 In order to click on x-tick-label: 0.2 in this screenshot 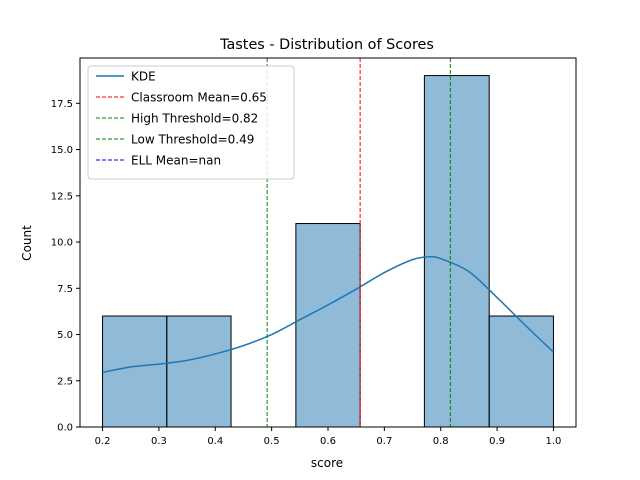, I will do `click(103, 441)`.